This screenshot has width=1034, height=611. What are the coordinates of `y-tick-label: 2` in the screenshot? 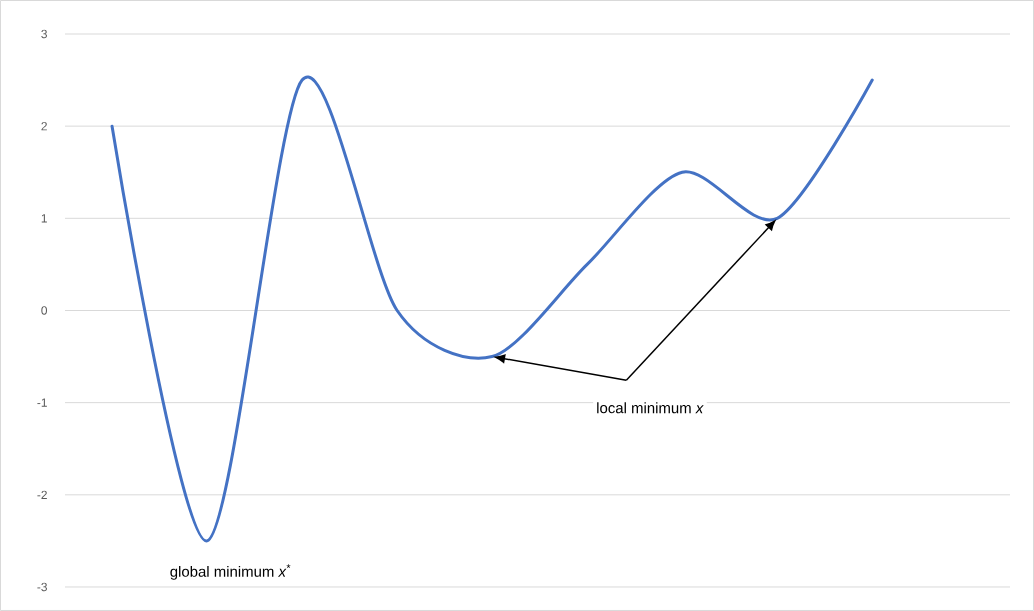 It's located at (44, 126).